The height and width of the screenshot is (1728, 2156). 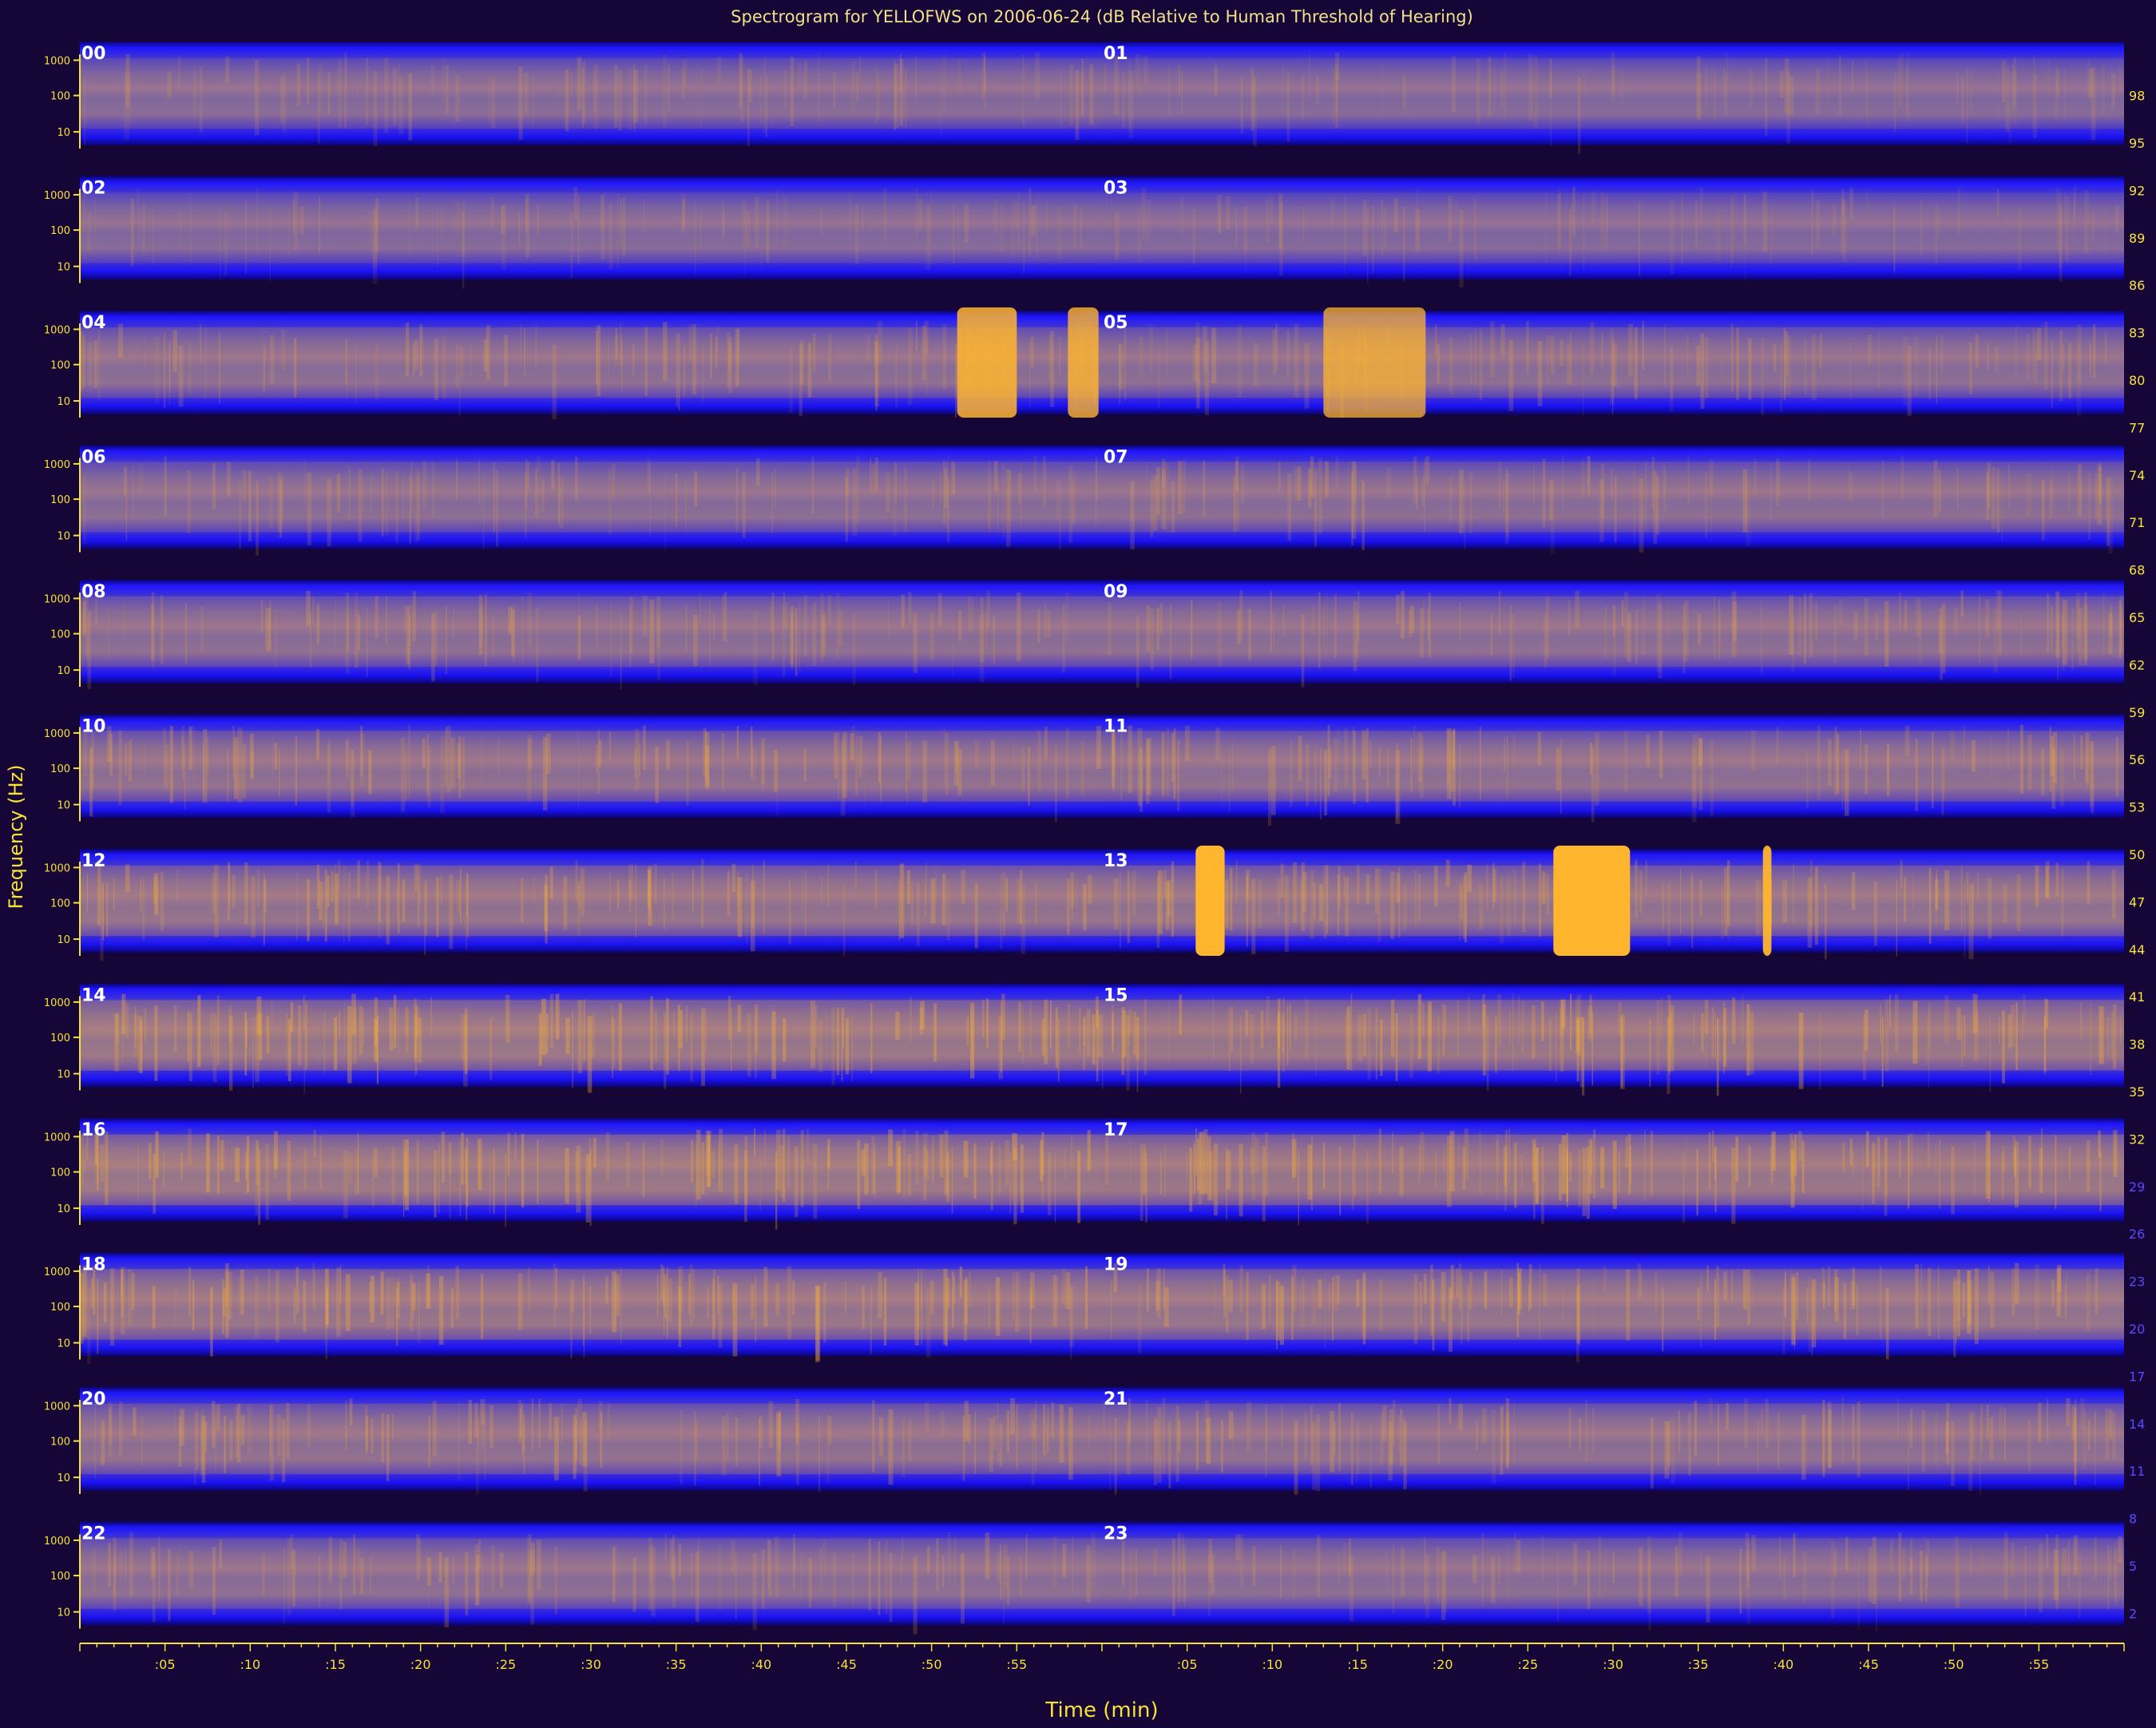 I want to click on y-tick-label: 100, so click(x=60, y=769).